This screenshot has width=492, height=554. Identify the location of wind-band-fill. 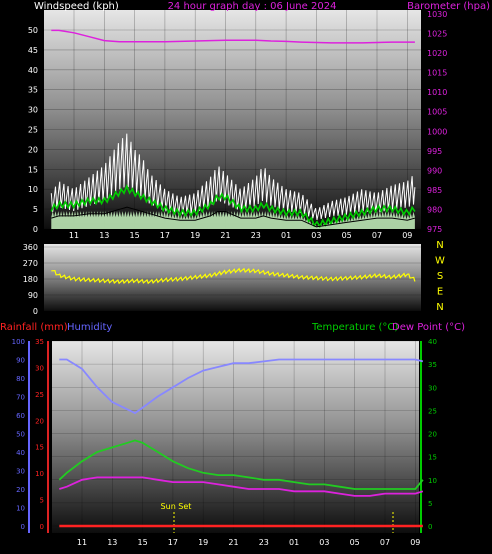
(233, 220).